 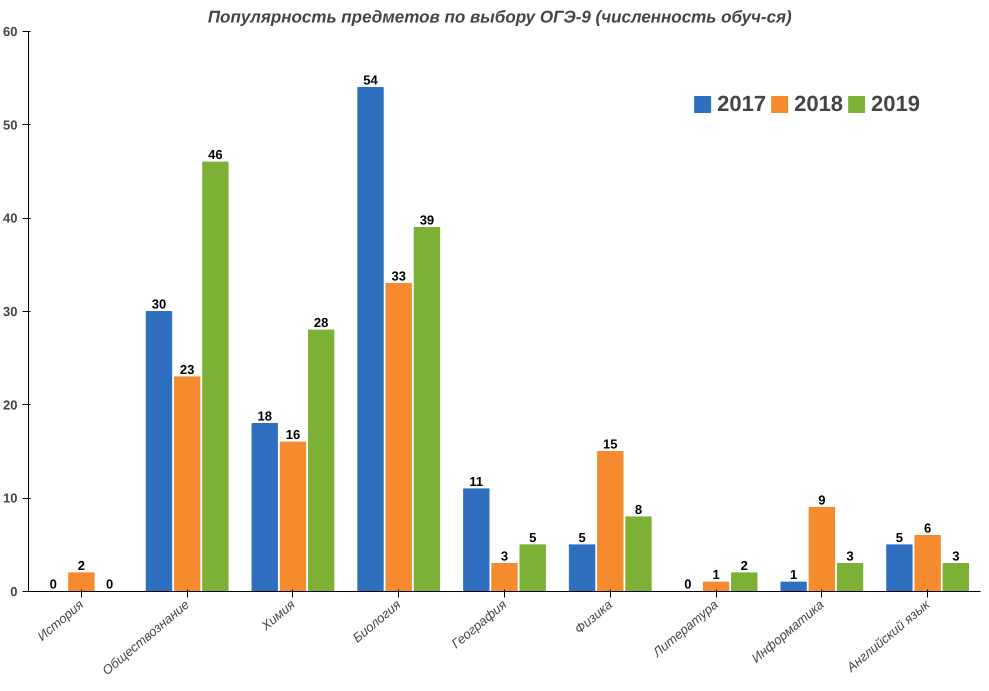 I want to click on y-tick-label: 40, so click(x=10, y=218).